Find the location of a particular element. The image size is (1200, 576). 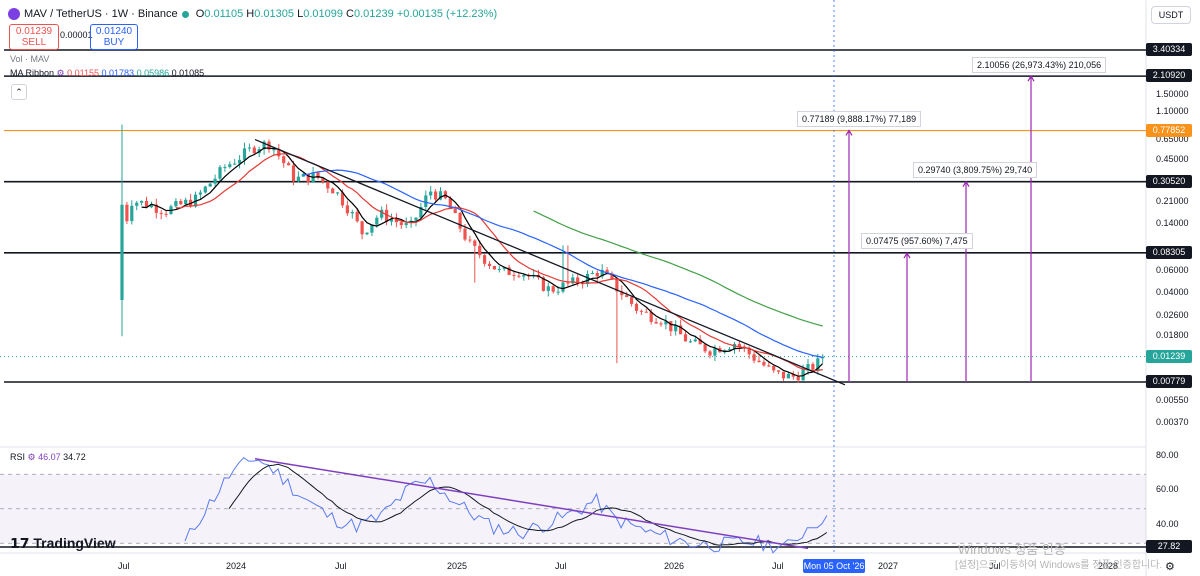

target-annotation-0: 2.10056 (26,973.43%) 210,056 is located at coordinates (1039, 65).